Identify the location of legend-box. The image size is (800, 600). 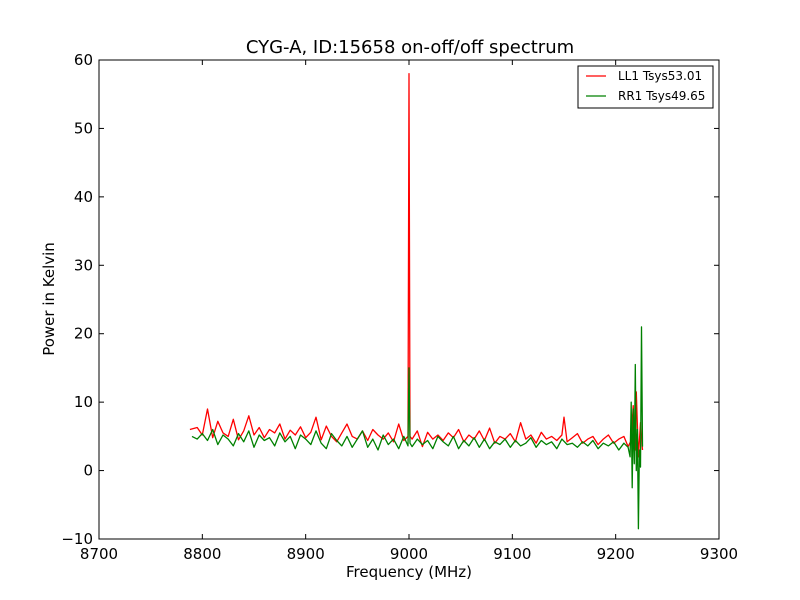
(645, 87).